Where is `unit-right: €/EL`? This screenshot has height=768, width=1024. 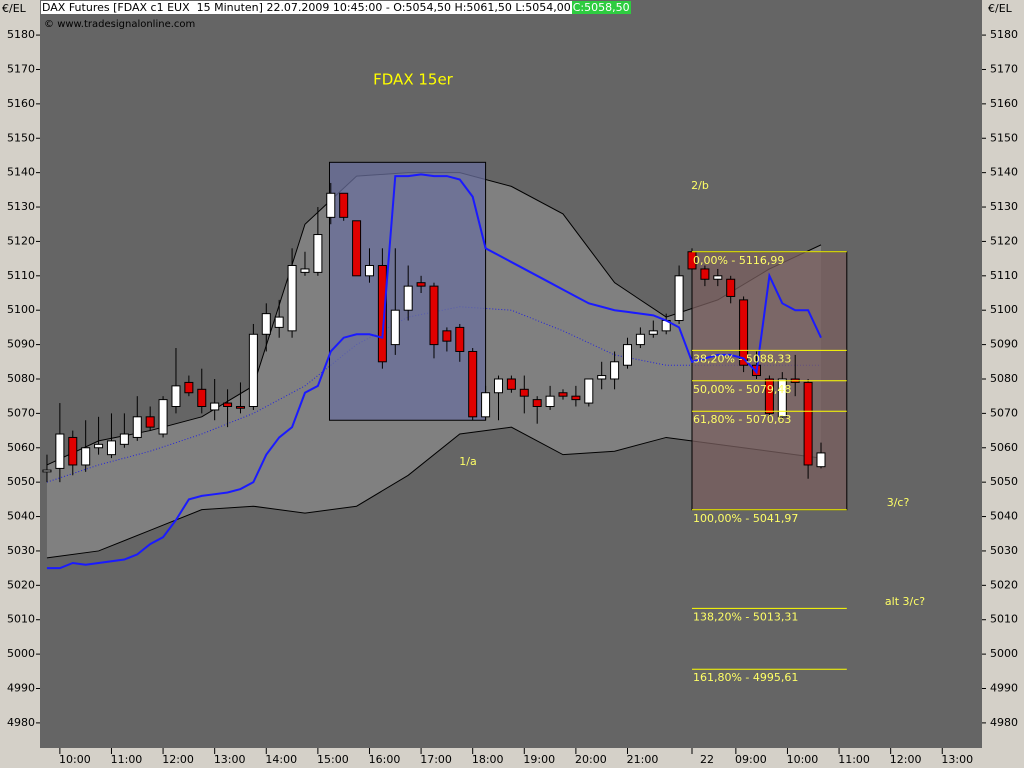
unit-right: €/EL is located at coordinates (1000, 8).